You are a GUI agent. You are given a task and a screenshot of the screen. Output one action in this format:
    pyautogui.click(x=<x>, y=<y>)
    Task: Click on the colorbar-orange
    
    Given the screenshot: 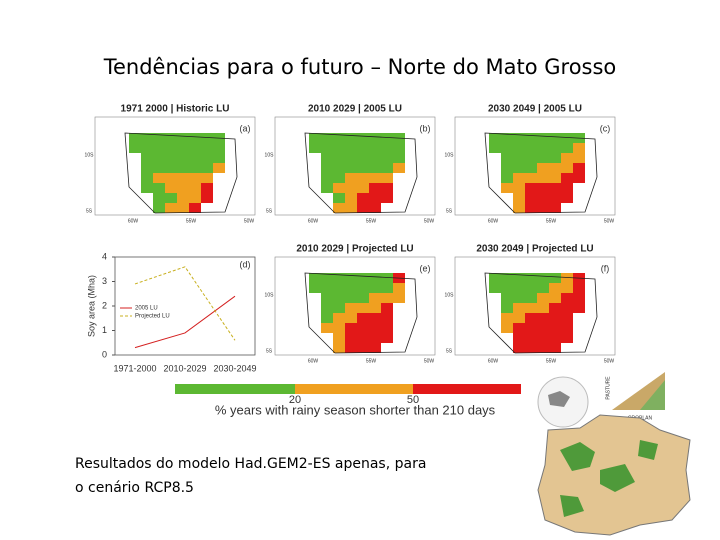 What is the action you would take?
    pyautogui.click(x=354, y=389)
    